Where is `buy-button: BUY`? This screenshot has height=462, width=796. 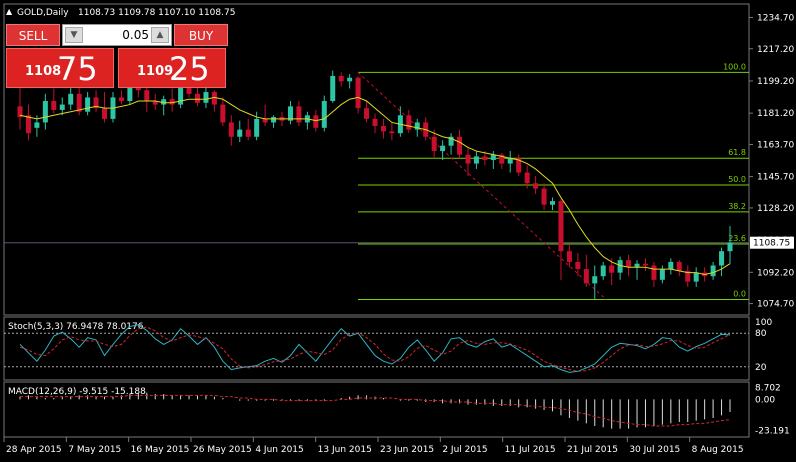
buy-button: BUY is located at coordinates (201, 35).